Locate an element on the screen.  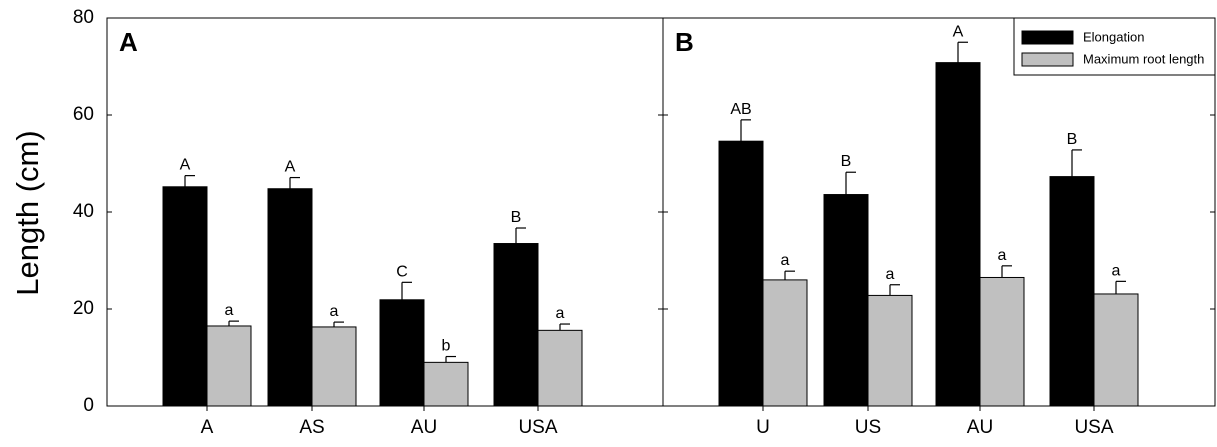
x-tick-label: A is located at coordinates (207, 427).